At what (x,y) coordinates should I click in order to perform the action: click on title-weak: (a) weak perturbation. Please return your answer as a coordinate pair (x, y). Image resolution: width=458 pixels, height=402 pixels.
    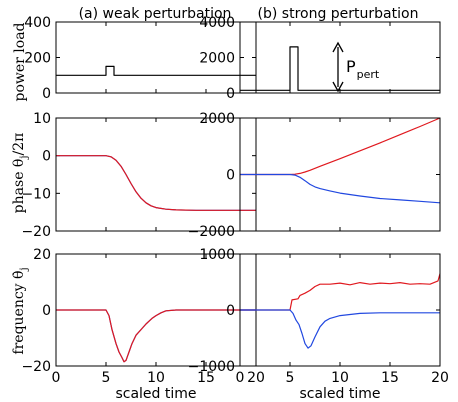
    Looking at the image, I should click on (155, 14).